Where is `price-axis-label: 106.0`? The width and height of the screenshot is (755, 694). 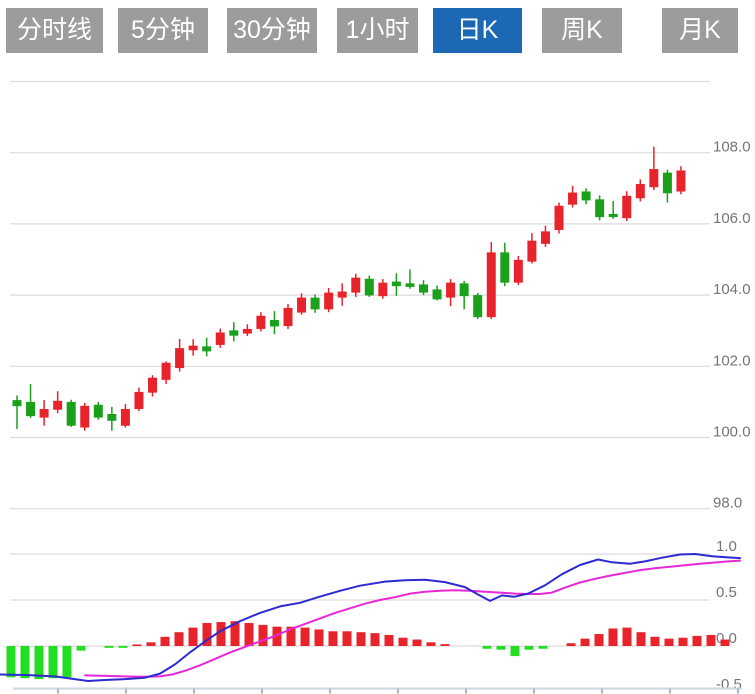 price-axis-label: 106.0 is located at coordinates (732, 218).